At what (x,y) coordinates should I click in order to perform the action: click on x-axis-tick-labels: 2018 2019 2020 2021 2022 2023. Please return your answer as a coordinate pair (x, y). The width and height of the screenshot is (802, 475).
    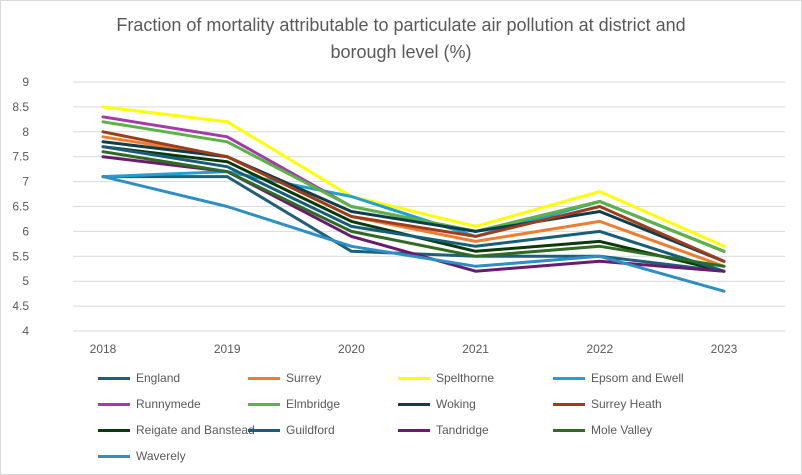
    Looking at the image, I should click on (414, 349).